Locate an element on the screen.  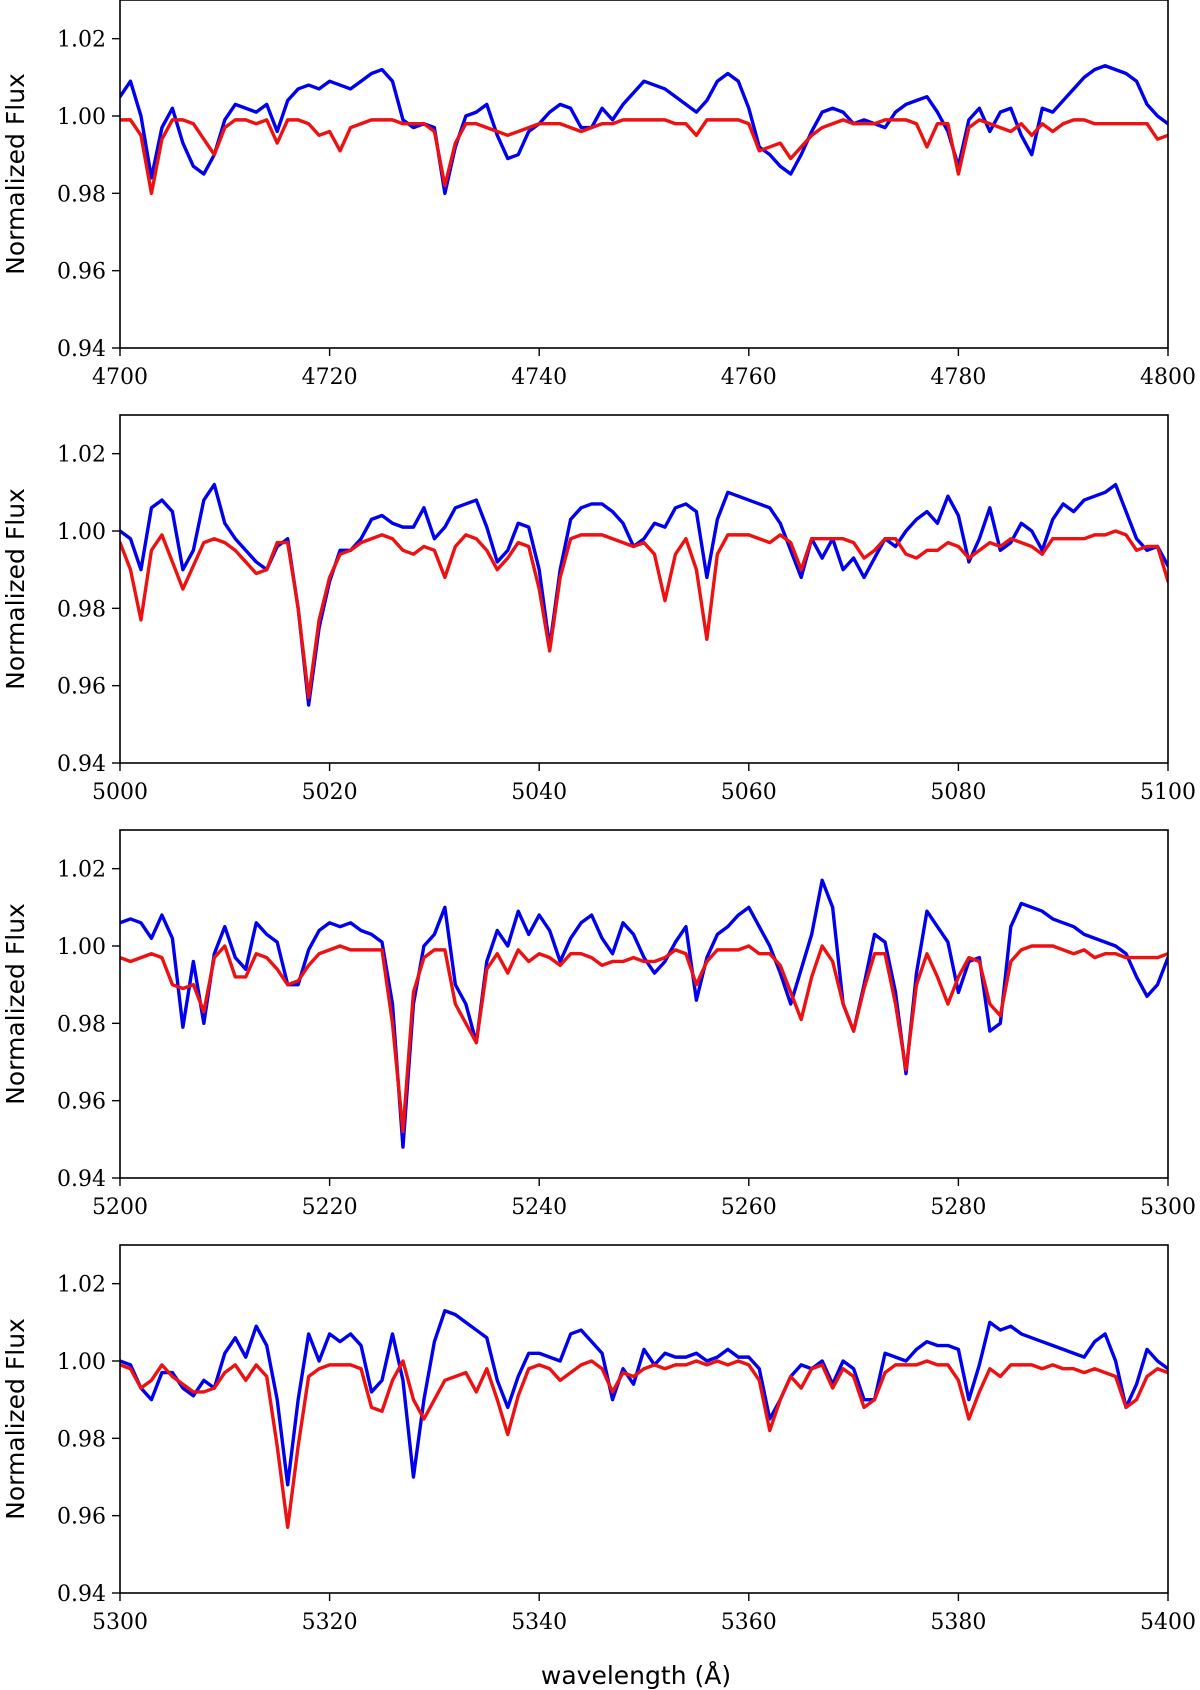
x-tick-label: 5040 is located at coordinates (539, 792).